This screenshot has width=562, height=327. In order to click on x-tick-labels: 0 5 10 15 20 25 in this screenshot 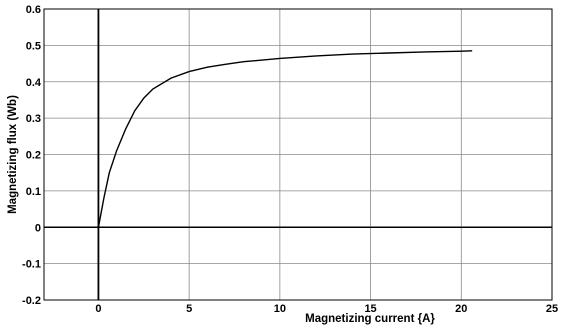, I will do `click(326, 309)`.